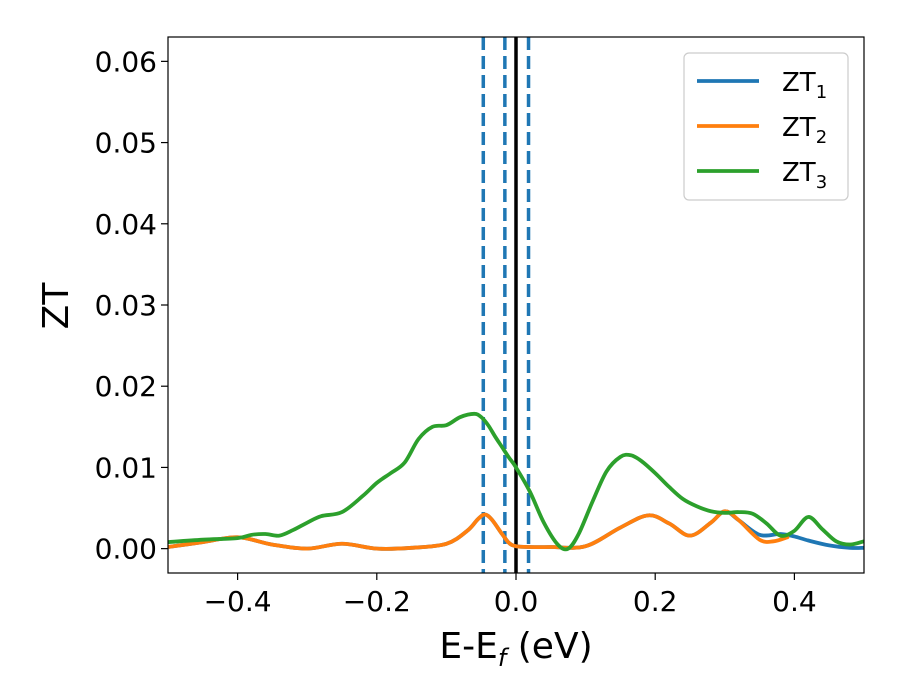  Describe the element at coordinates (126, 386) in the screenshot. I see `y-tick-label: 0.02` at that location.